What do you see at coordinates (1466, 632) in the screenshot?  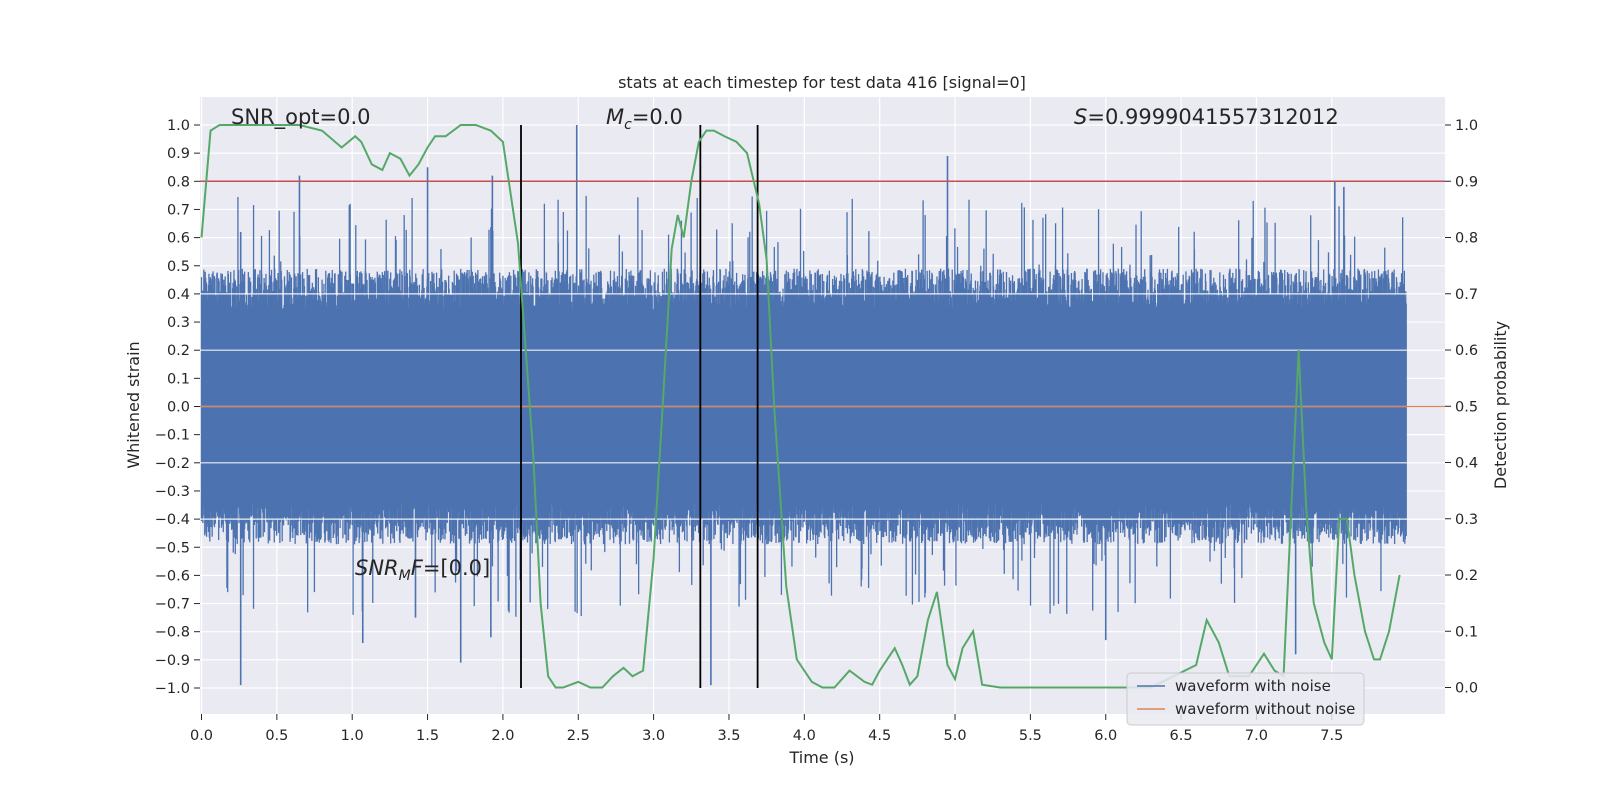 I see `y2-tick-label: 0.1` at bounding box center [1466, 632].